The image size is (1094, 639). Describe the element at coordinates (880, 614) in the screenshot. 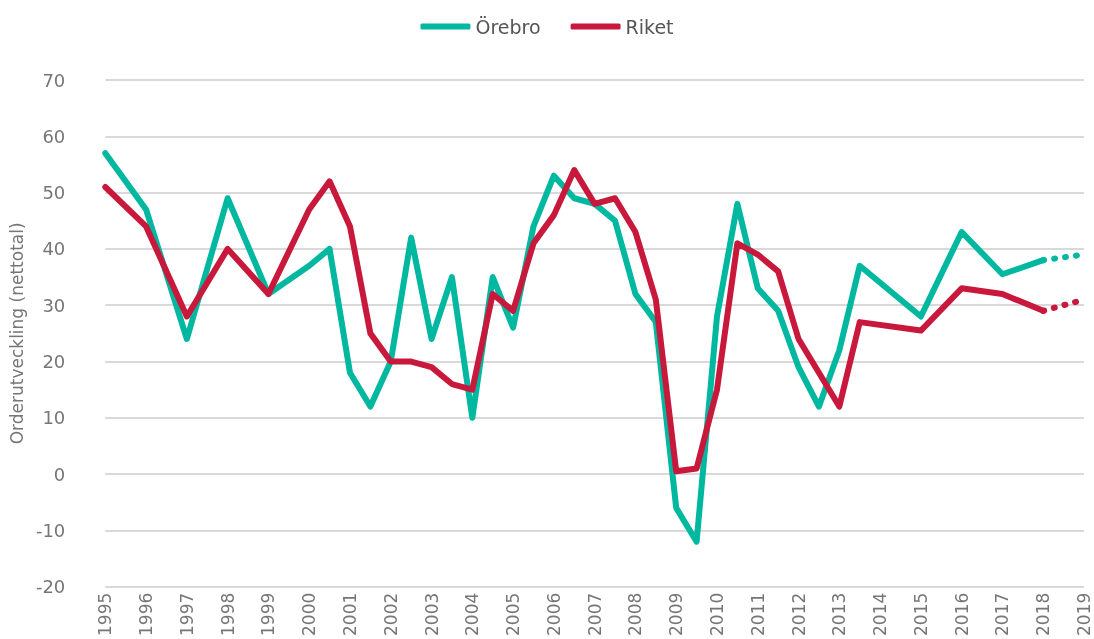

I see `x-tick-label: 2014` at that location.